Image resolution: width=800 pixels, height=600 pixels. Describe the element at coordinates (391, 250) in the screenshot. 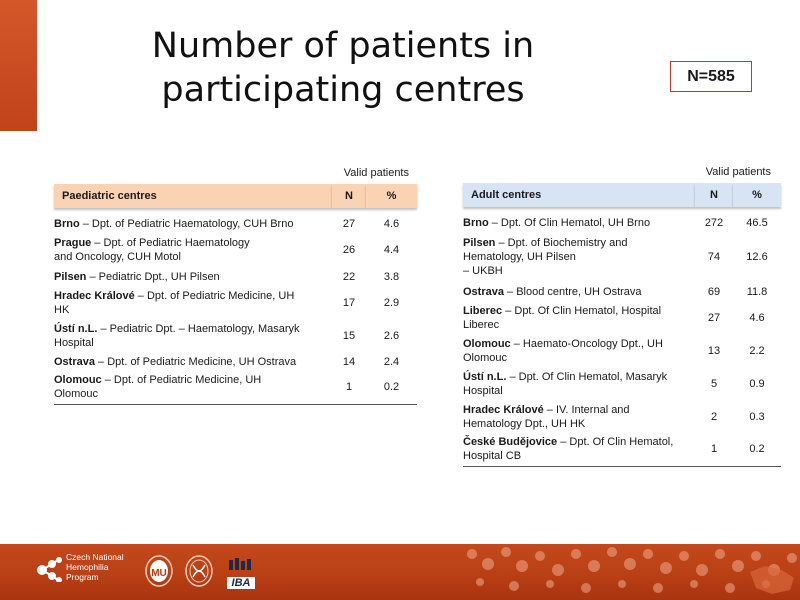

I see `patient-percent: 4.4` at that location.